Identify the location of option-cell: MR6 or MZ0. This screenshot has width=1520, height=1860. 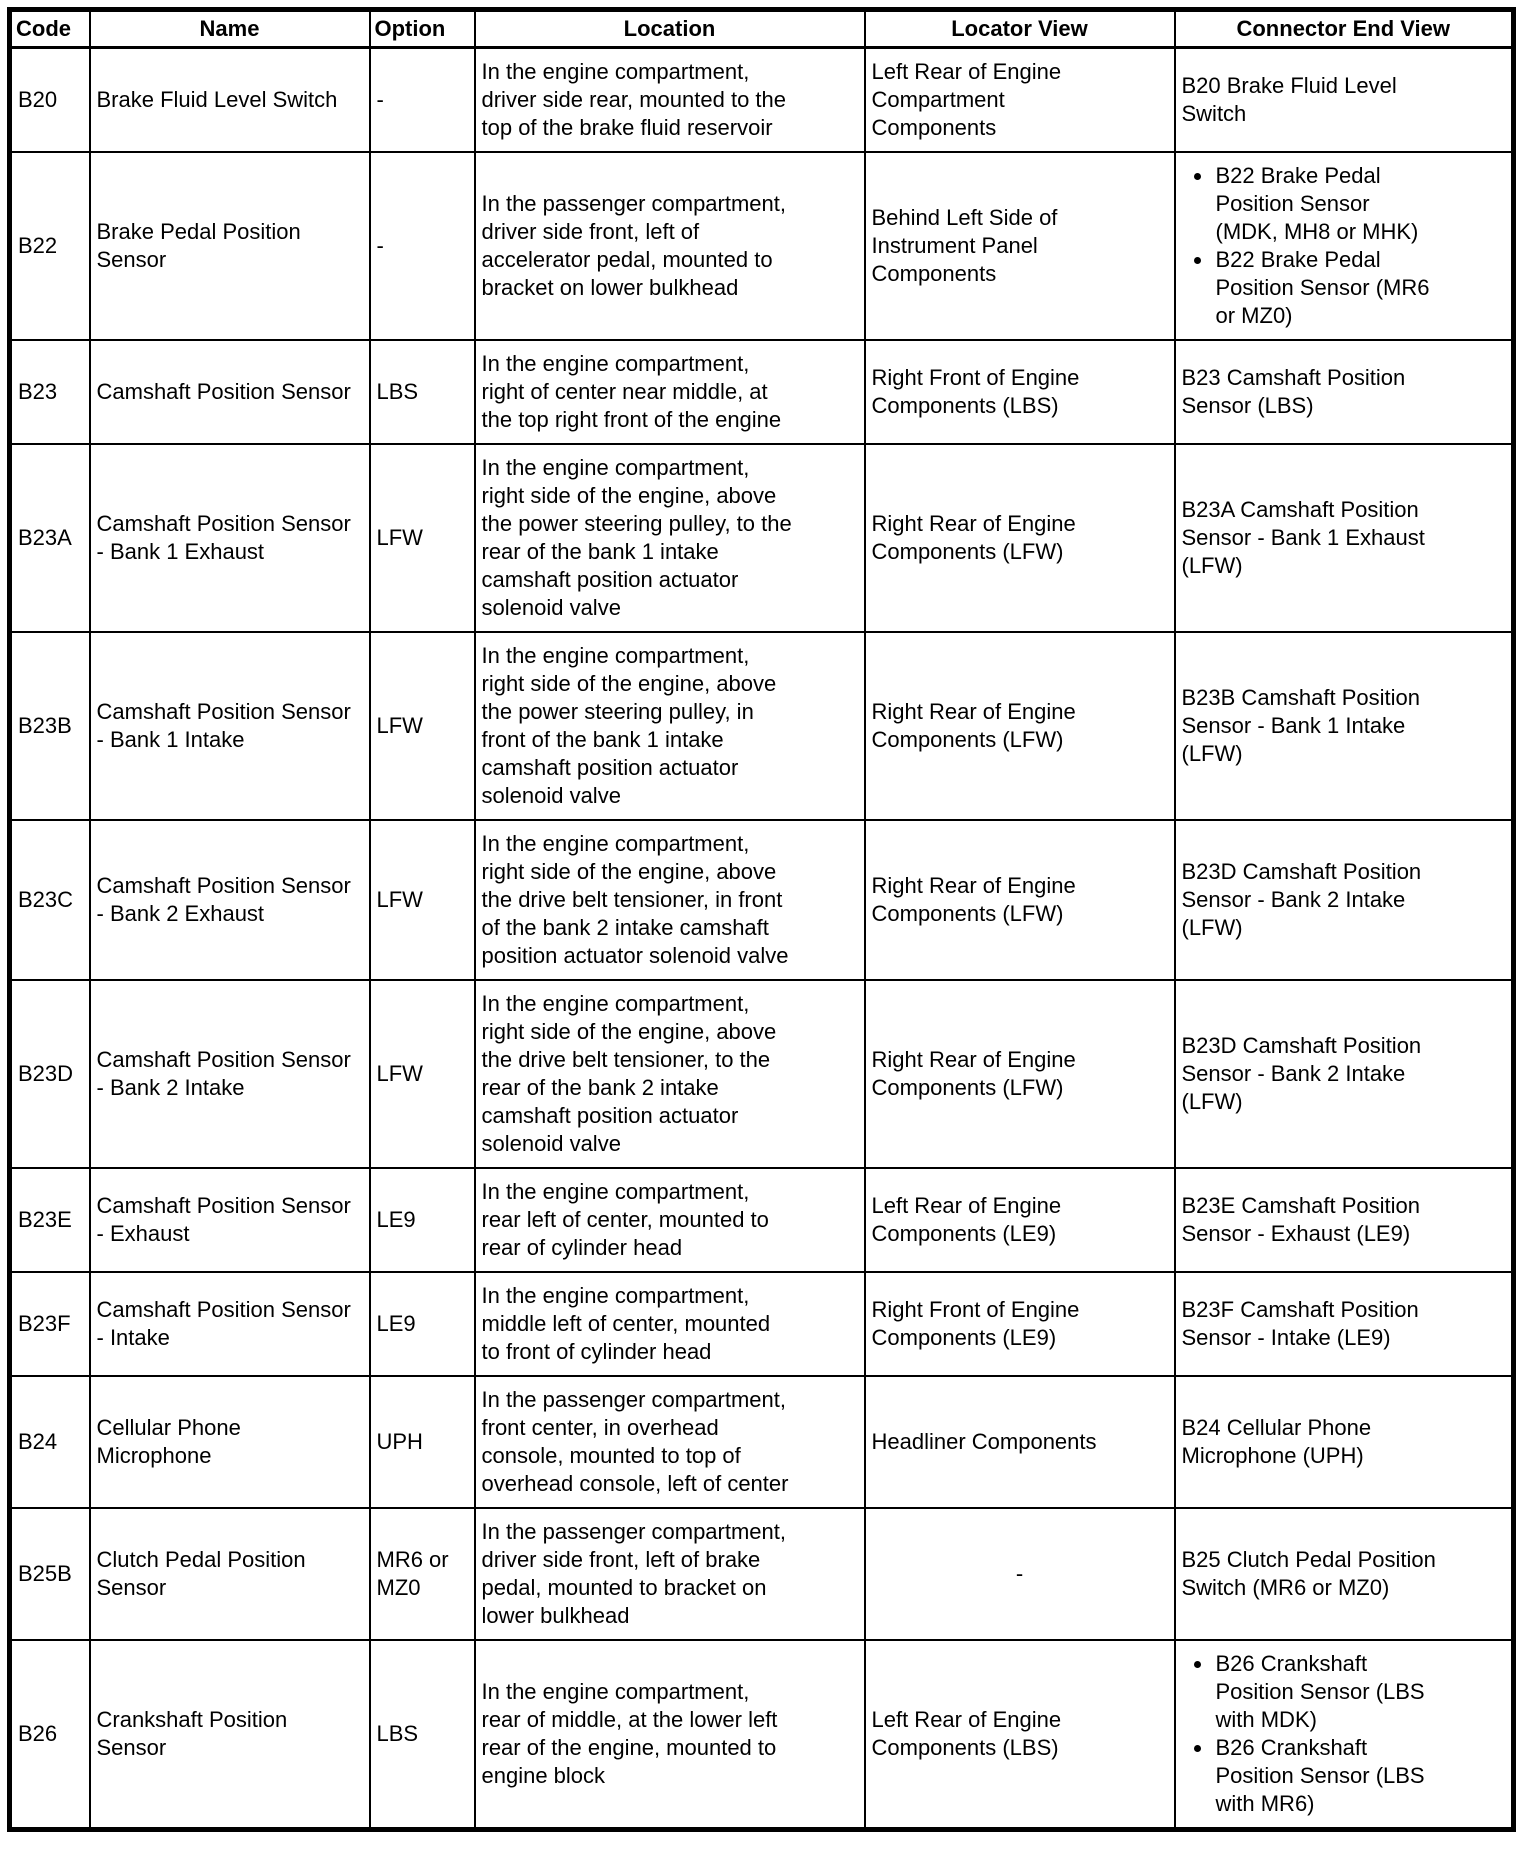
(422, 1574).